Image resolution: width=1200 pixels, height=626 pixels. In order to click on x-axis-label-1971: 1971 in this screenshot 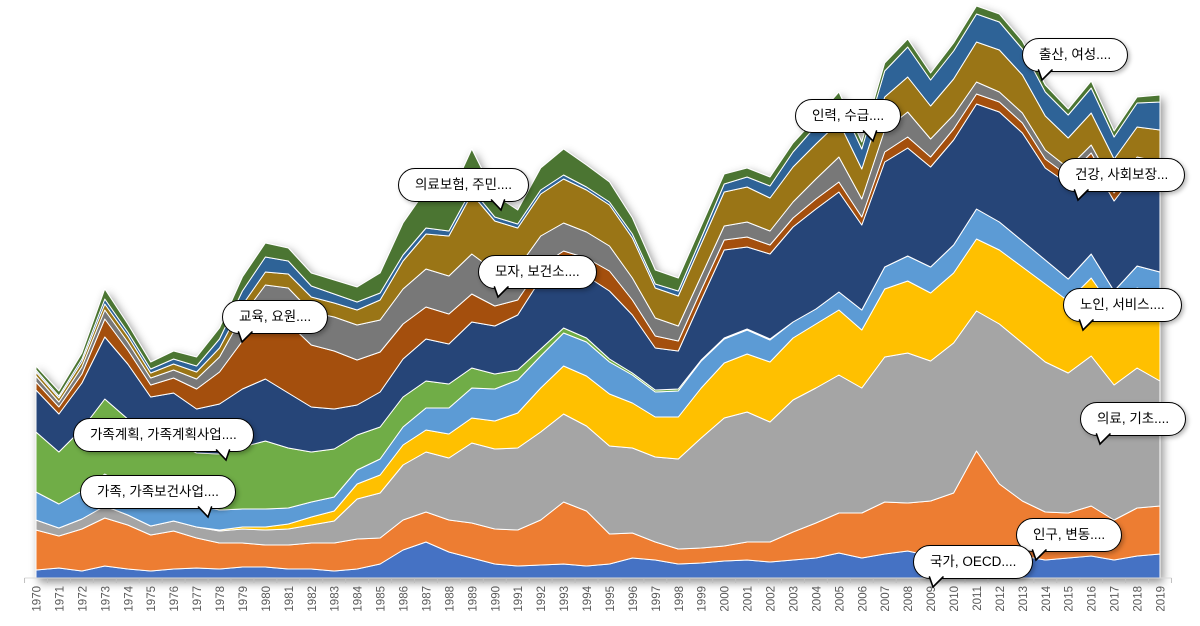, I will do `click(60, 599)`.